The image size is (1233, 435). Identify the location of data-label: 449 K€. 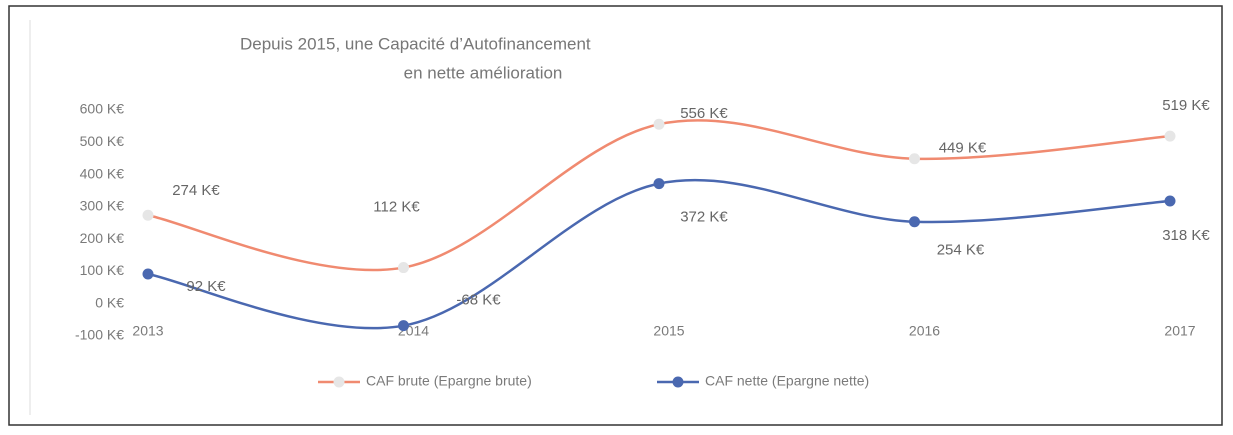
(963, 148).